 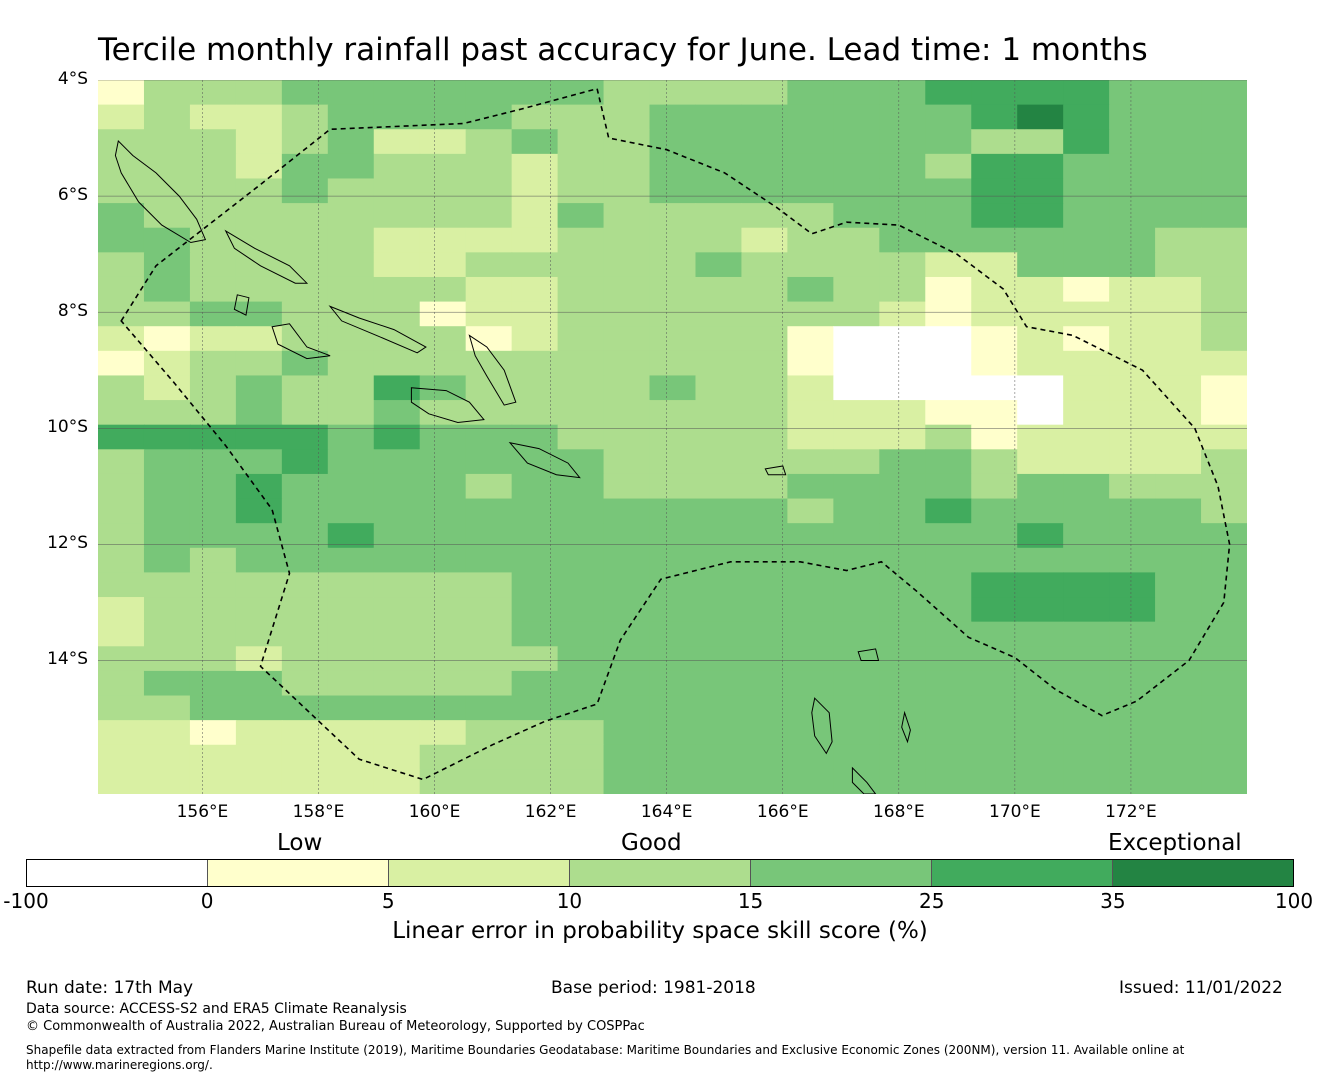 I want to click on colorbar-tick-label: 15, so click(x=750, y=901).